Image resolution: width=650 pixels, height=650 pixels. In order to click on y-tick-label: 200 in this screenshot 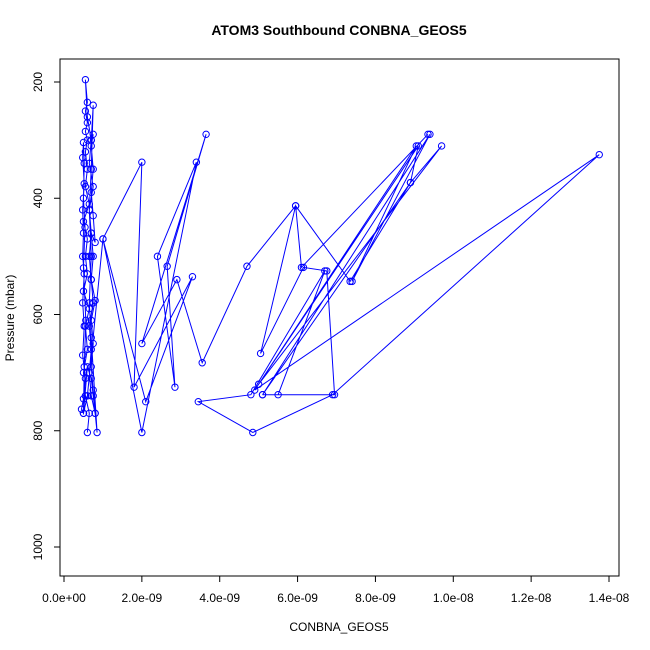, I will do `click(38, 82)`.